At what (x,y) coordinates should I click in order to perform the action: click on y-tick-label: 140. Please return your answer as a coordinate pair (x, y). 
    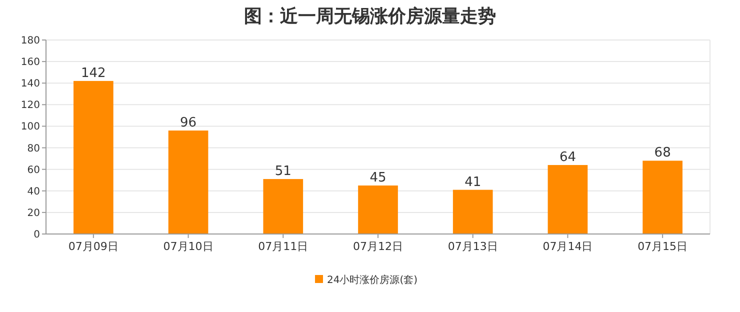
    Looking at the image, I should click on (30, 84).